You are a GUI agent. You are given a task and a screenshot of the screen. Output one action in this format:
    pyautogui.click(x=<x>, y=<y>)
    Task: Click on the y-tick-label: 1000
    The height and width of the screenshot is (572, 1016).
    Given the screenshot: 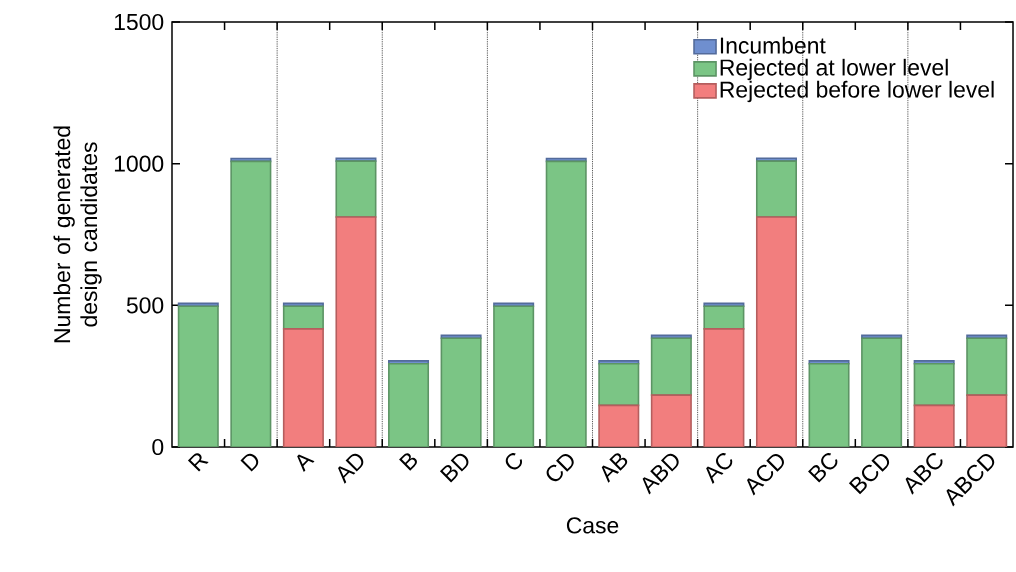 What is the action you would take?
    pyautogui.click(x=139, y=163)
    